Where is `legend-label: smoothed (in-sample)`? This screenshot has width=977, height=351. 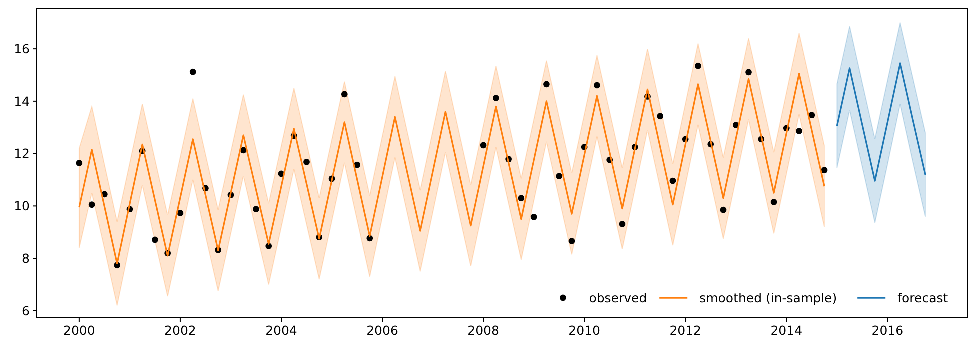
legend-label: smoothed (in-sample) is located at coordinates (769, 298).